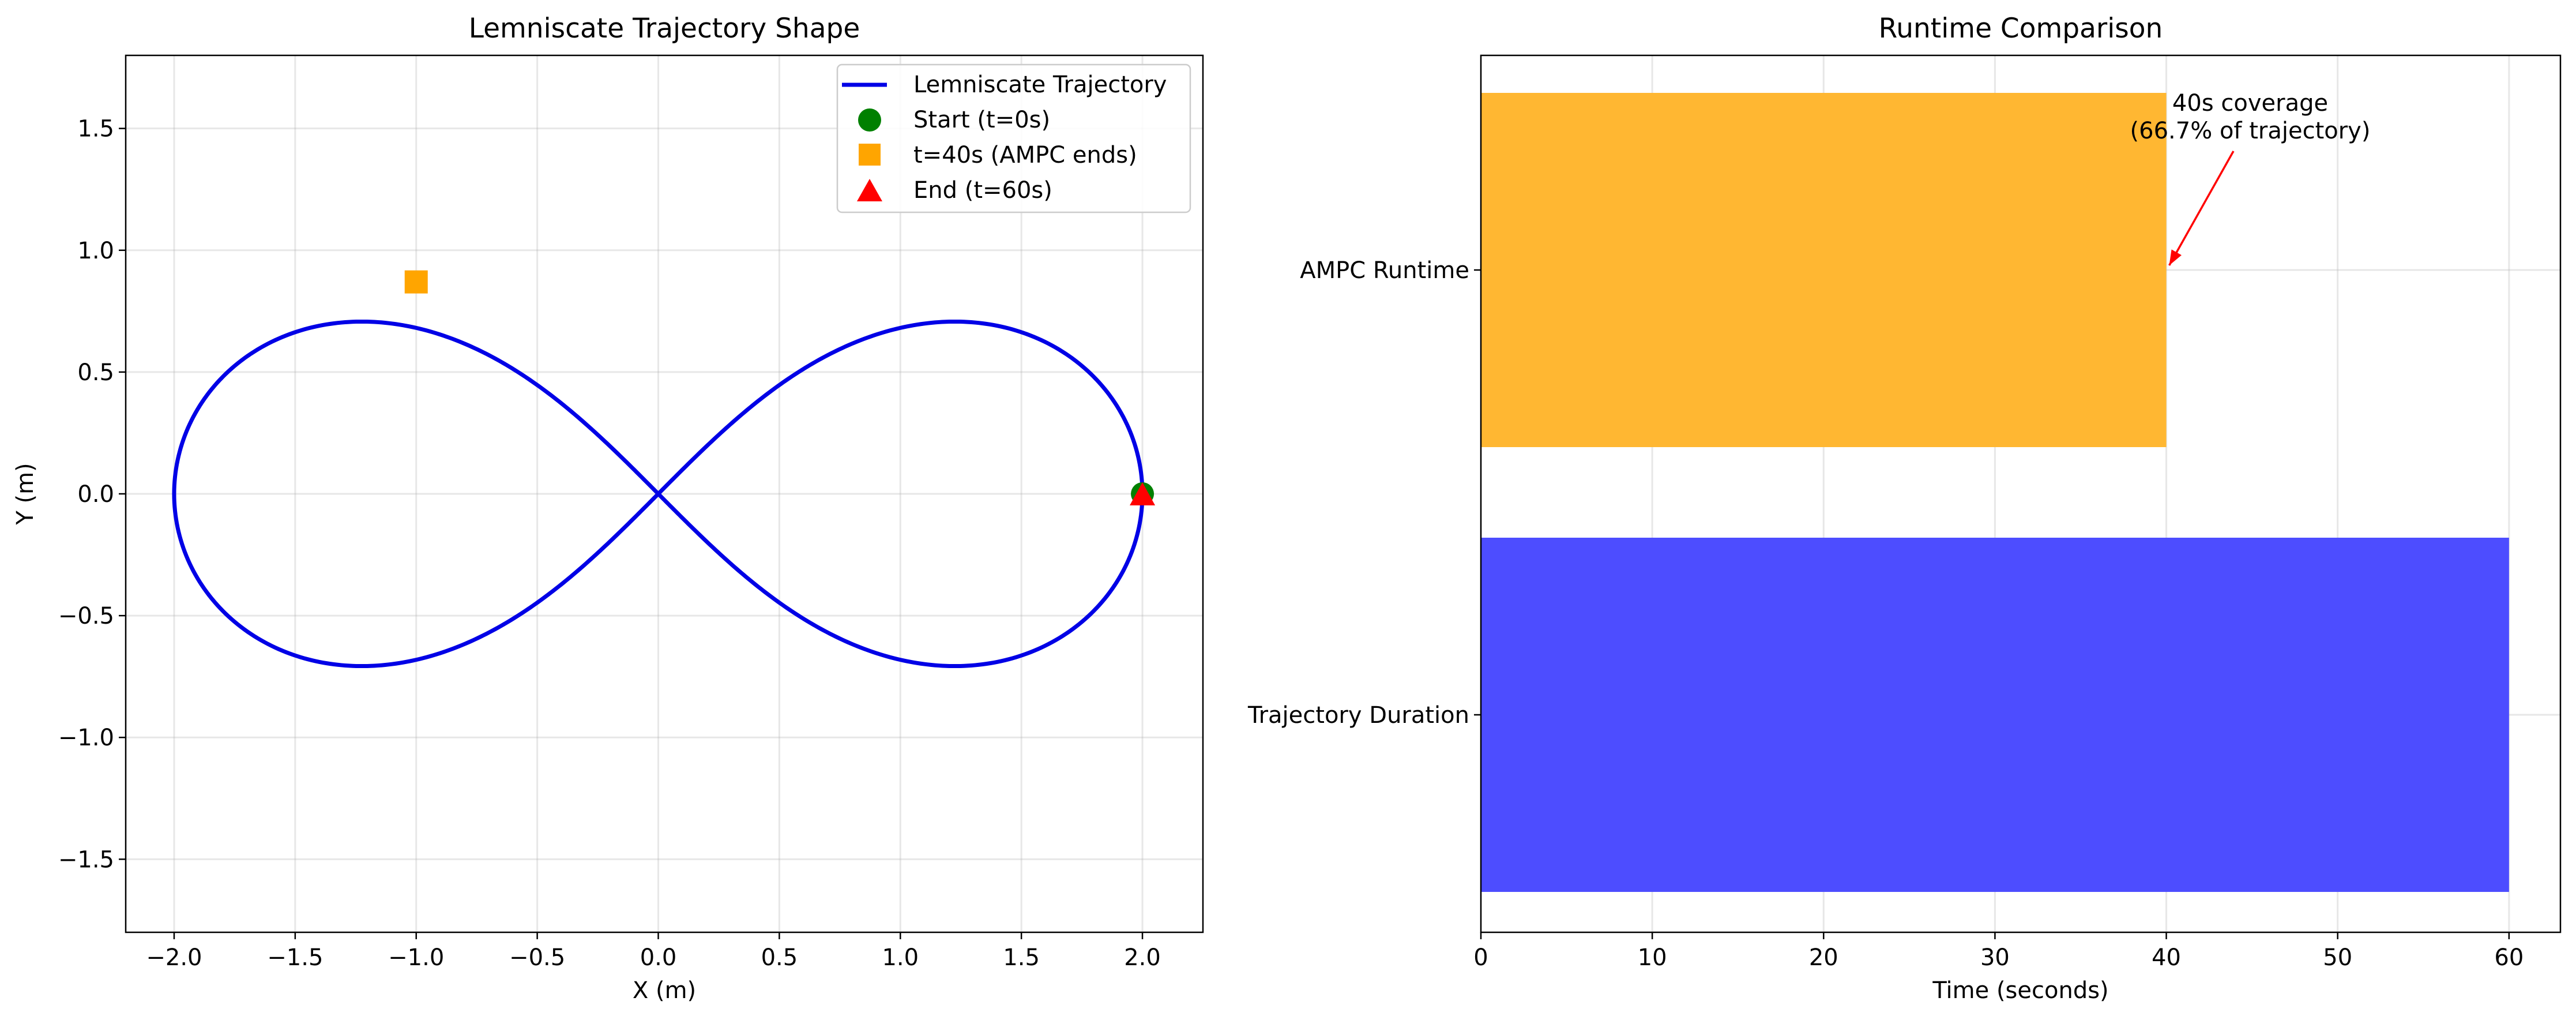  What do you see at coordinates (2201, 208) in the screenshot?
I see `annotation-arrow-shaft` at bounding box center [2201, 208].